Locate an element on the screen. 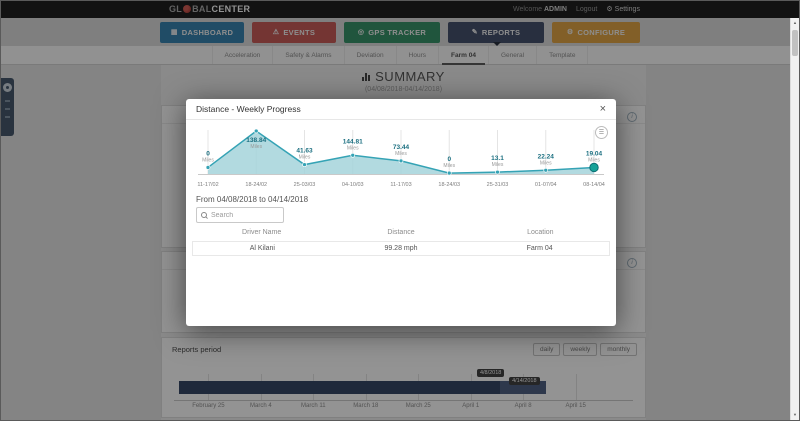 The image size is (800, 421). modal-header: Distance - Weekly Progress × is located at coordinates (401, 109).